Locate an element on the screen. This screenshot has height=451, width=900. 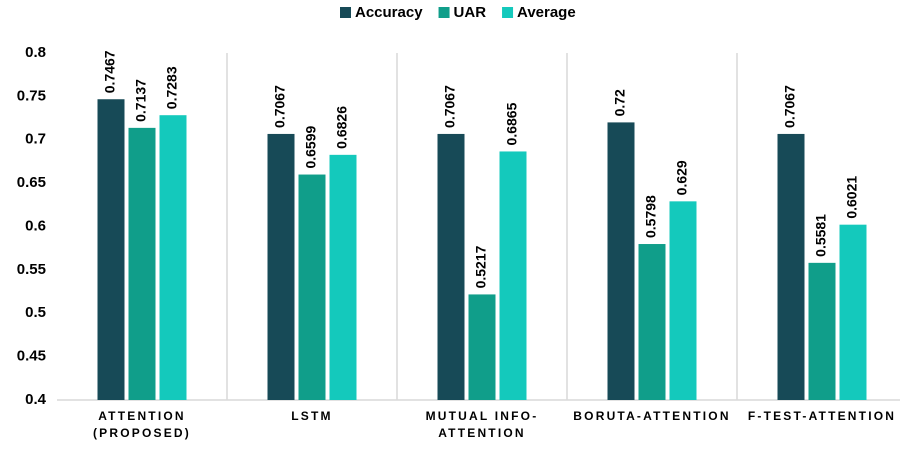
y-tick-label: 0.75 is located at coordinates (31, 95).